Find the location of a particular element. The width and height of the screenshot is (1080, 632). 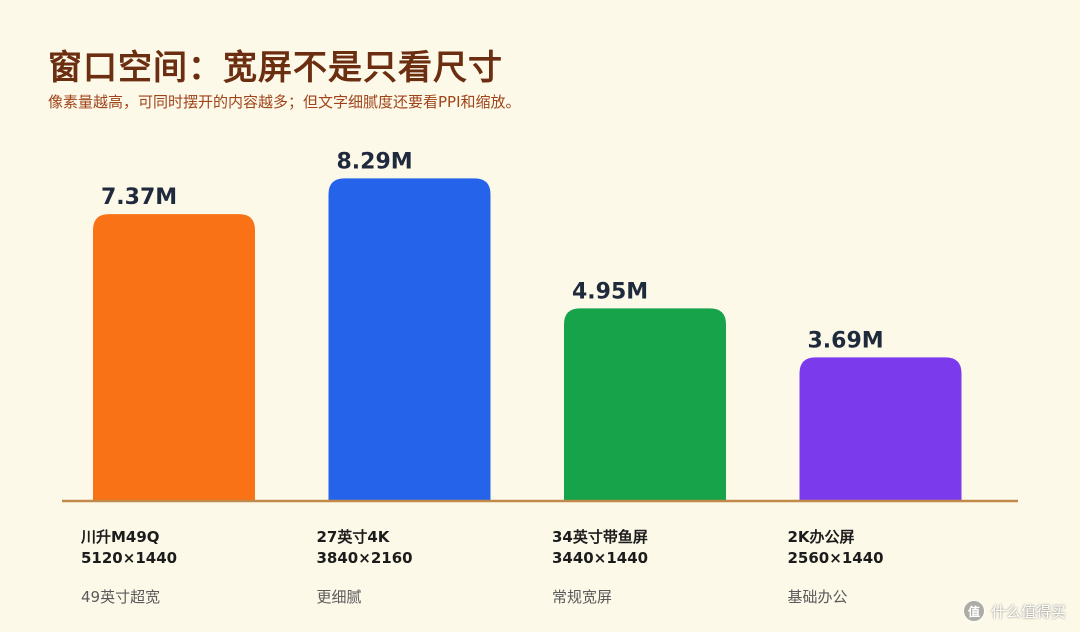

category-name-label: 川升M49Q is located at coordinates (120, 537).